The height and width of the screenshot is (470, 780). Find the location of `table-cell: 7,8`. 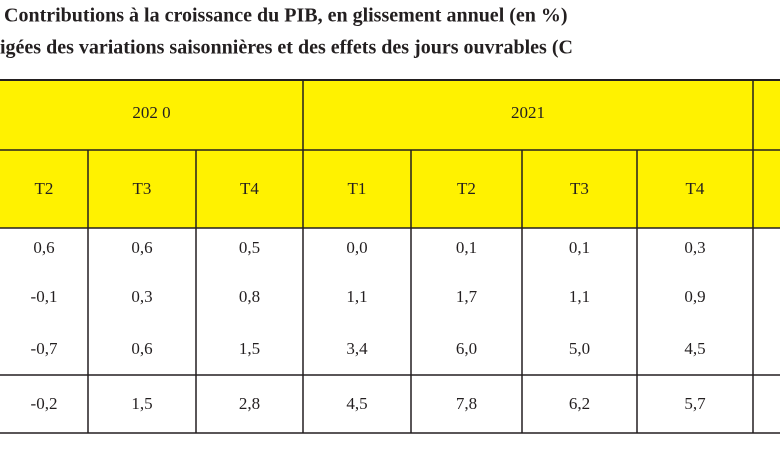

table-cell: 7,8 is located at coordinates (466, 403).